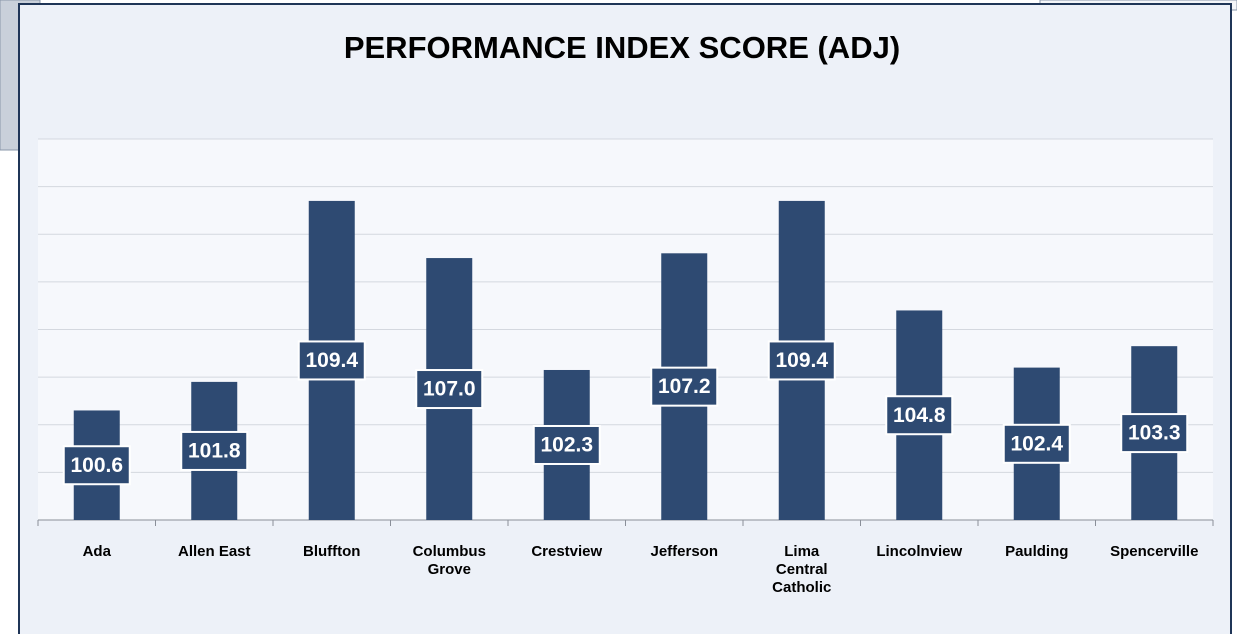 The height and width of the screenshot is (634, 1237). I want to click on x-tick-label-box: Spencerville, so click(1154, 552).